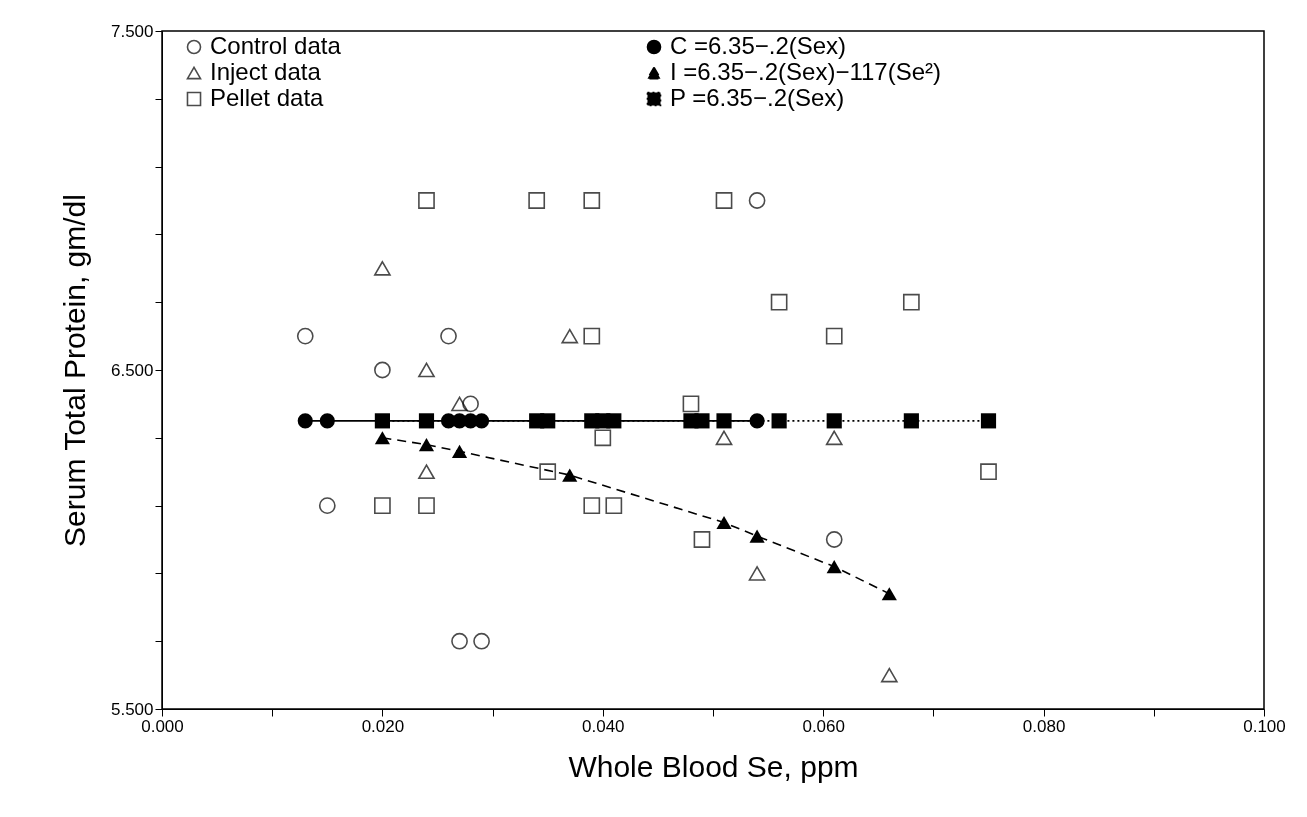 Image resolution: width=1307 pixels, height=817 pixels. I want to click on x-tick-label: 0.000, so click(162, 726).